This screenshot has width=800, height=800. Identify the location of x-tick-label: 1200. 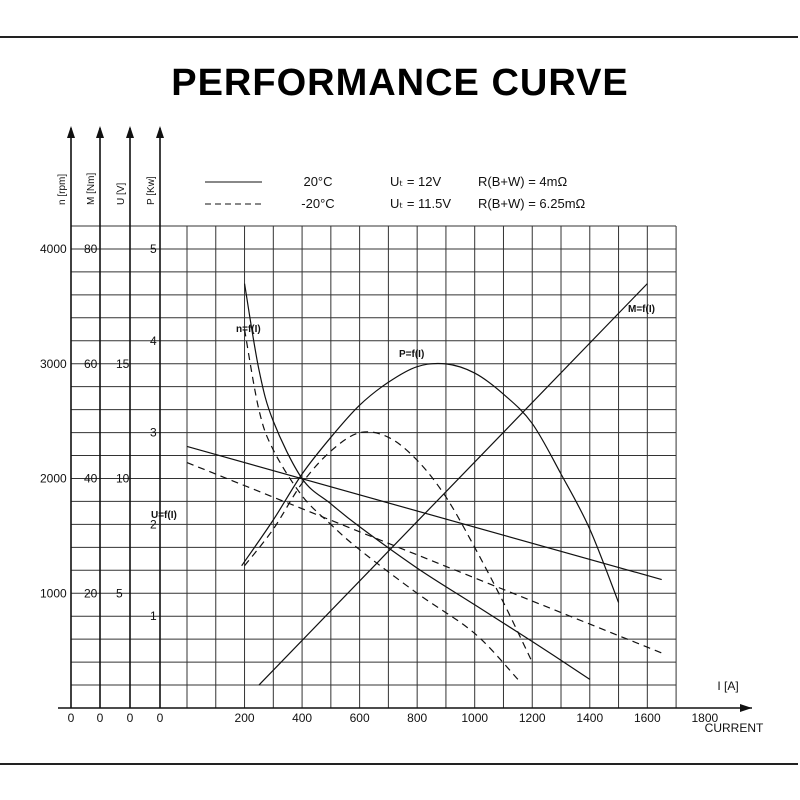
(532, 718).